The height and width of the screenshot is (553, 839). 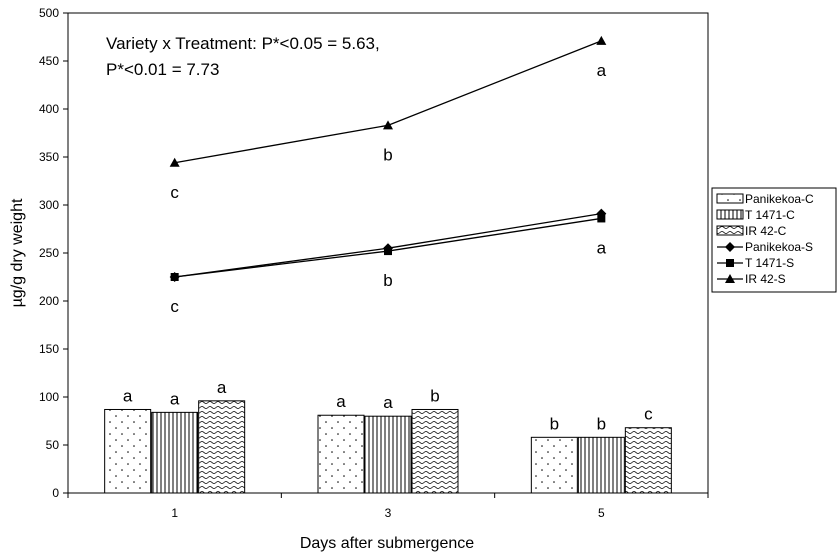 I want to click on x-tick-label: 5, so click(x=601, y=513).